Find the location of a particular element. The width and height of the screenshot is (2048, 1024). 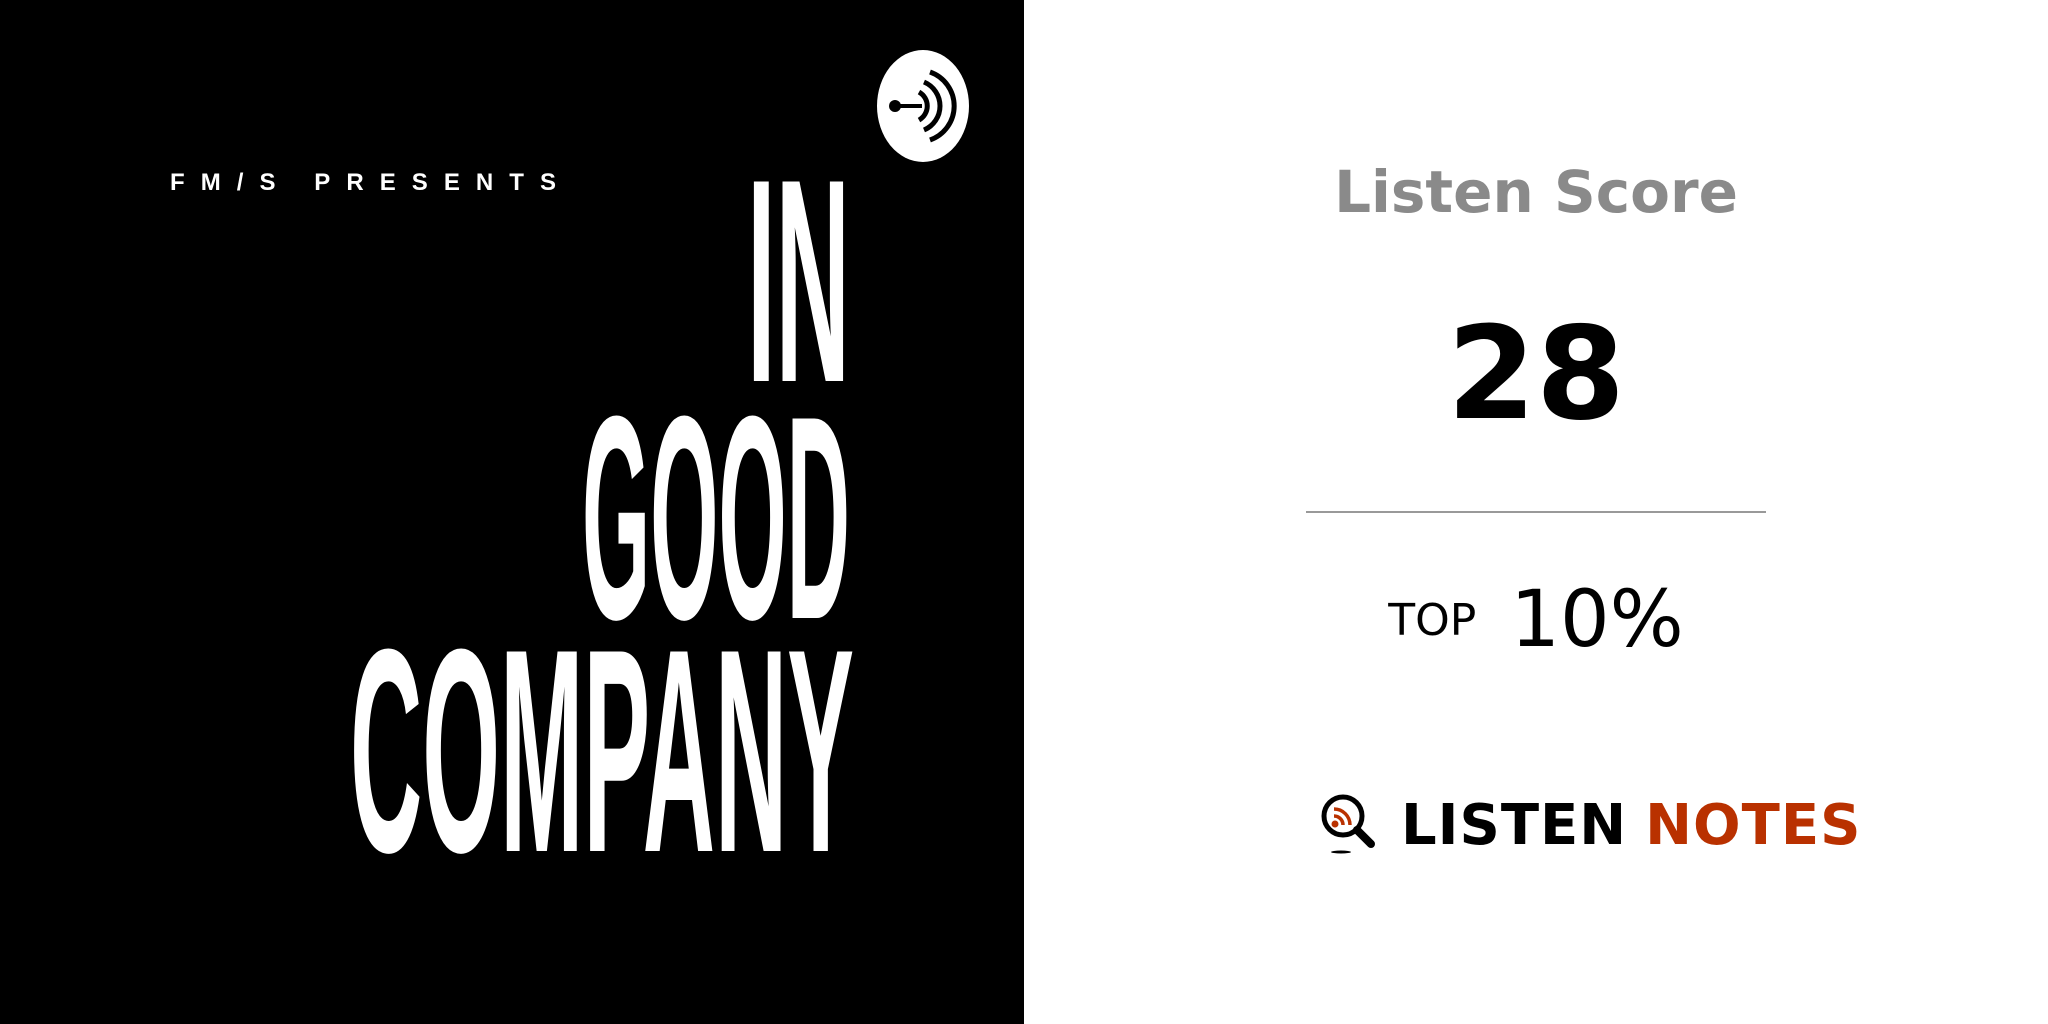

top-label: TOP is located at coordinates (1432, 620).